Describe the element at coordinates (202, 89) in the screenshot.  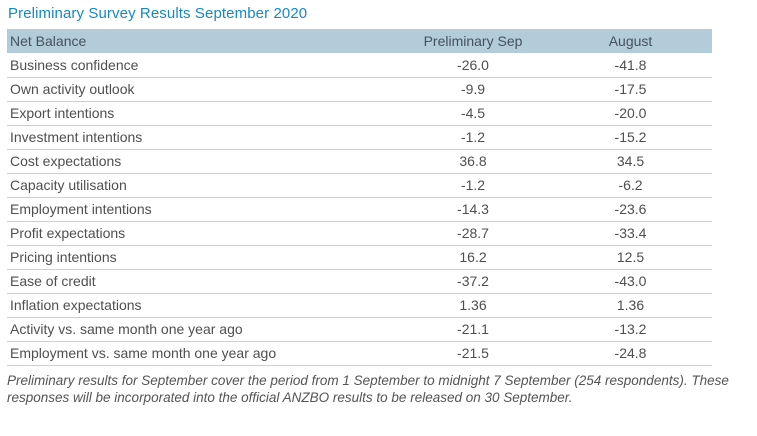
I see `row-label: Own activity outlook` at that location.